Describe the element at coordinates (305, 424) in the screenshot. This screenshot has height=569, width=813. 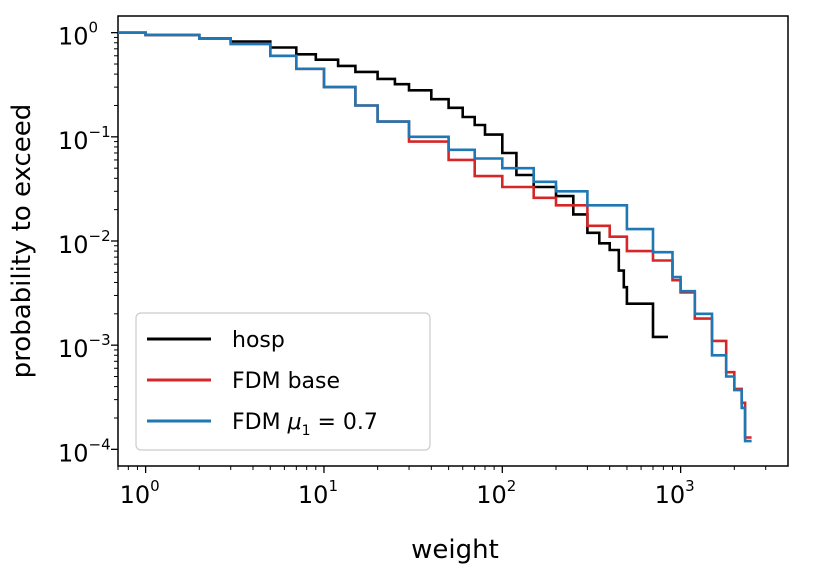
I see `legend-label-fdm-mu1: FDM μ1 = 0.7` at that location.